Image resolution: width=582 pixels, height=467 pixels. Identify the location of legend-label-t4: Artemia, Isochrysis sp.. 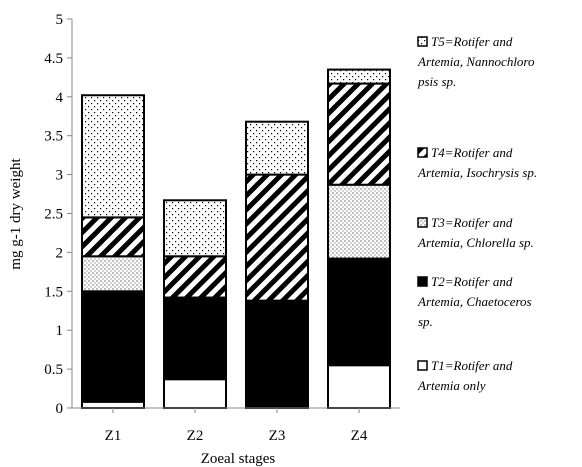
(477, 172).